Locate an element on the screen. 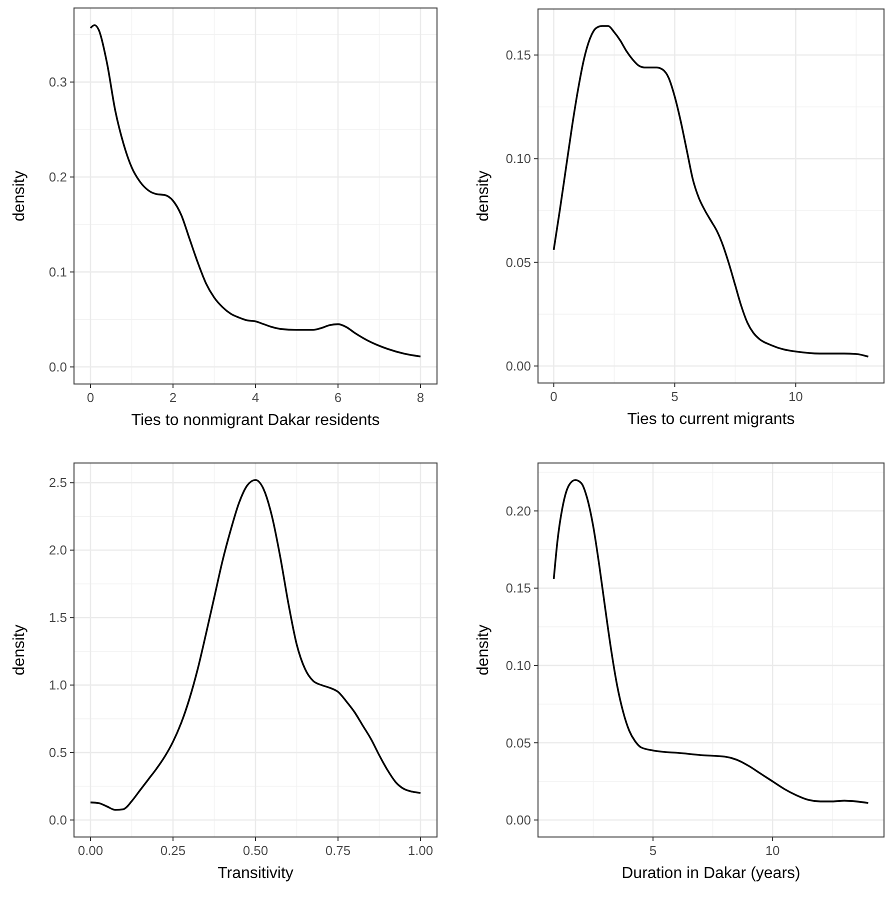 This screenshot has height=898, width=886. x-tick-label: 0.75 is located at coordinates (338, 850).